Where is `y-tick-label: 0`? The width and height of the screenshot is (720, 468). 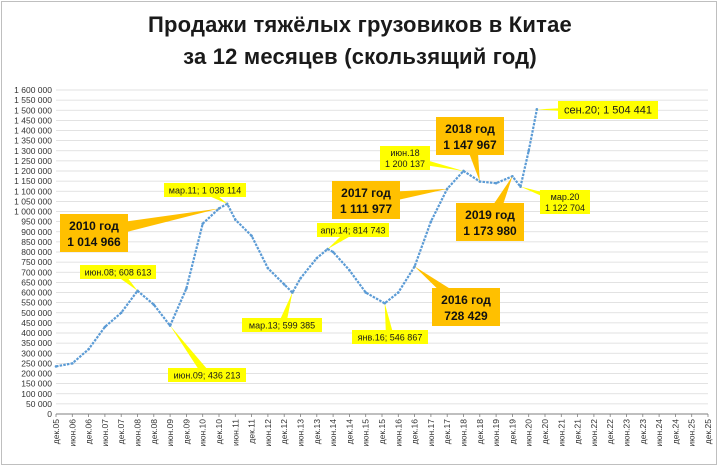
y-tick-label: 0 is located at coordinates (49, 414).